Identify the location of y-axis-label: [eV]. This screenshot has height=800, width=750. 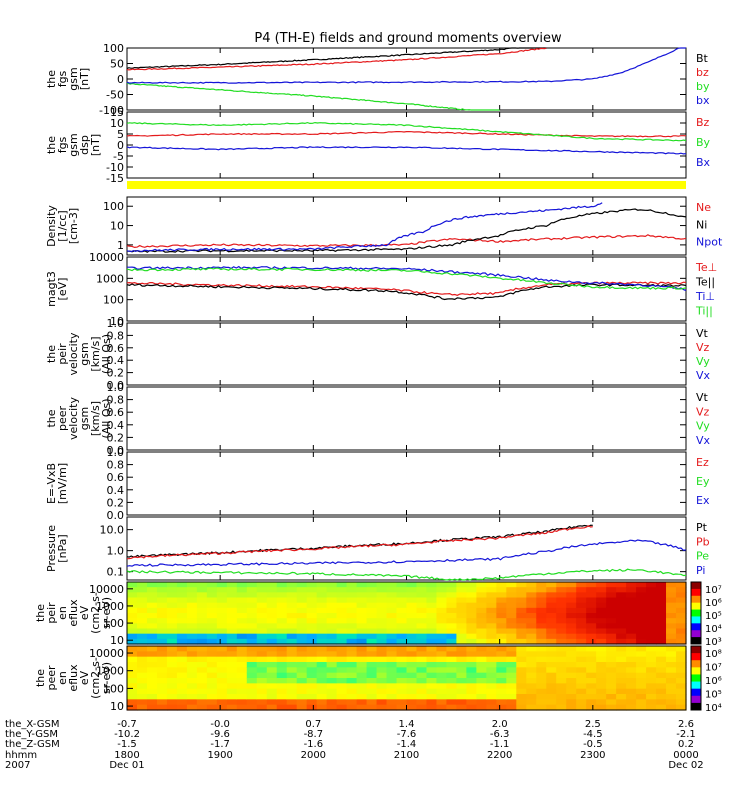
(62, 289).